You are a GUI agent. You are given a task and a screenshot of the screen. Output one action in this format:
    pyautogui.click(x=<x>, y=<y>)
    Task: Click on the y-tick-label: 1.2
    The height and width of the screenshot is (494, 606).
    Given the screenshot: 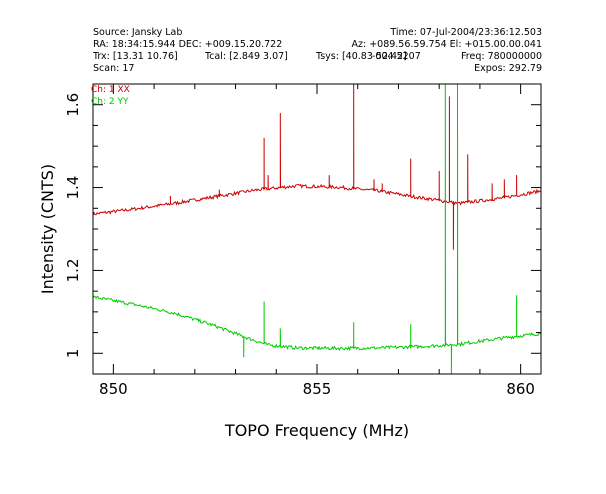 What is the action you would take?
    pyautogui.click(x=73, y=270)
    